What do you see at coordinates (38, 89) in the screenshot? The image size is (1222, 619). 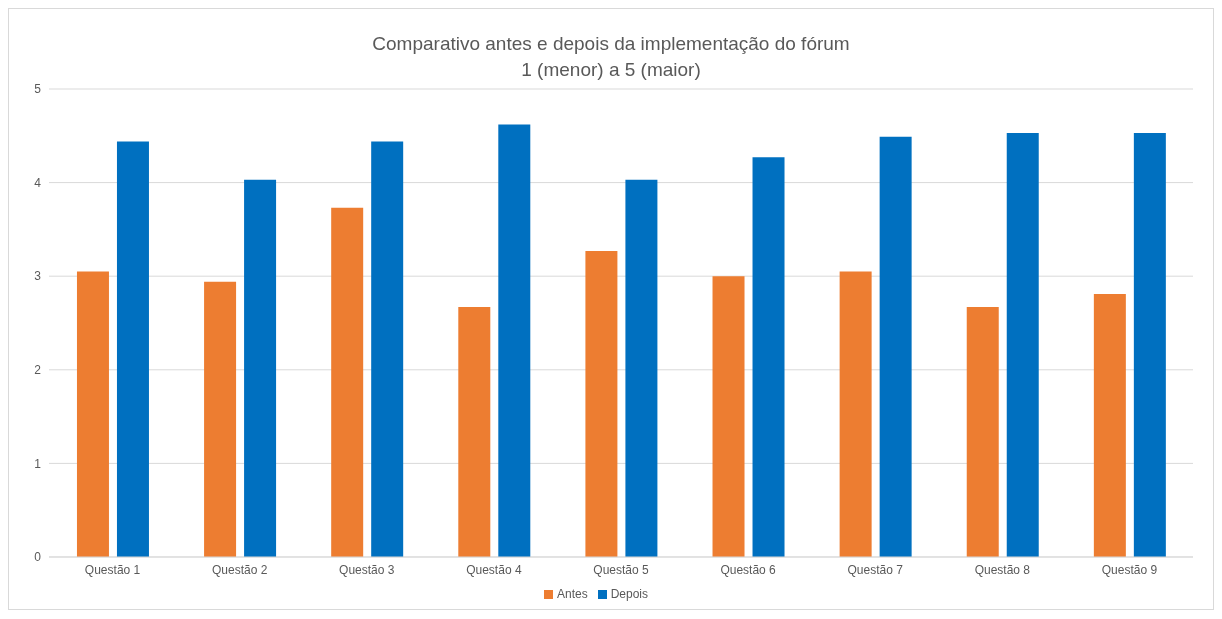 I see `y-tick-label: 5` at bounding box center [38, 89].